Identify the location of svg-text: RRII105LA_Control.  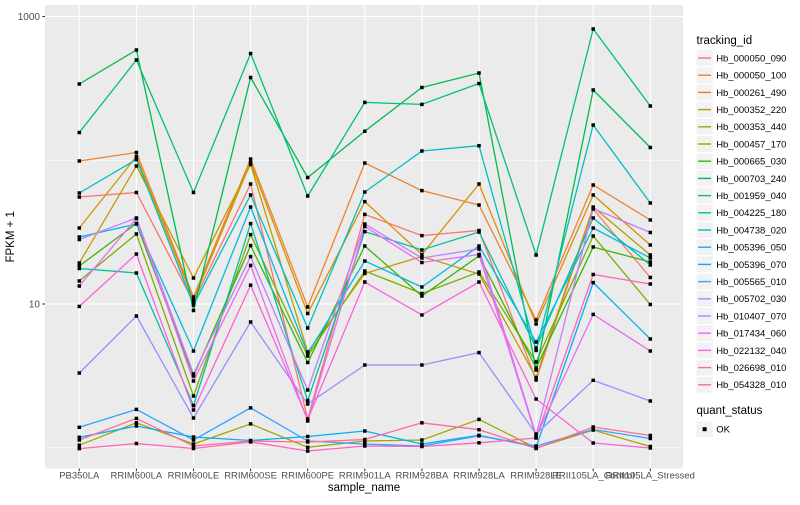
(593, 476).